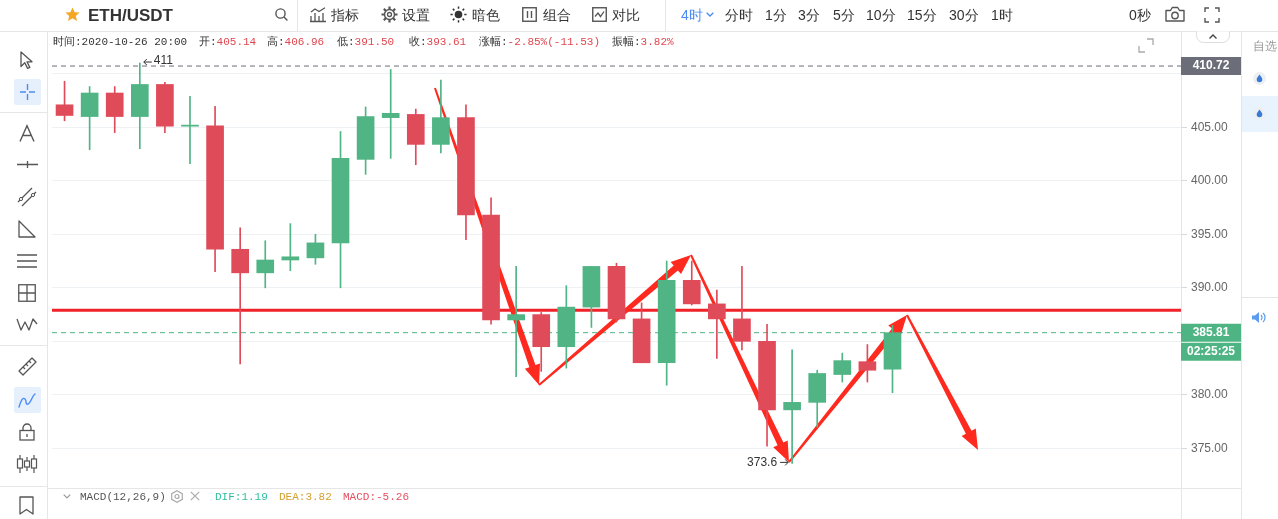  What do you see at coordinates (376, 497) in the screenshot?
I see `text: MACD:-5.26` at bounding box center [376, 497].